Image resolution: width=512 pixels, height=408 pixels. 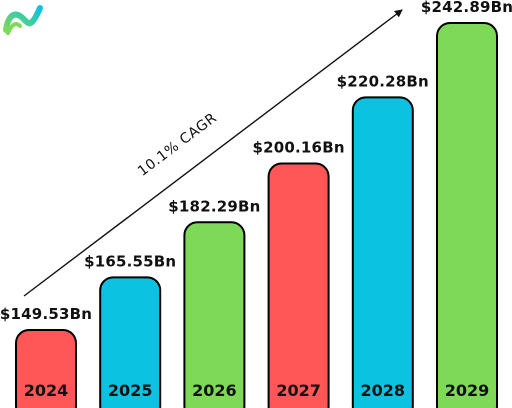 What do you see at coordinates (46, 314) in the screenshot?
I see `value-label-2024: $149.53Bn` at bounding box center [46, 314].